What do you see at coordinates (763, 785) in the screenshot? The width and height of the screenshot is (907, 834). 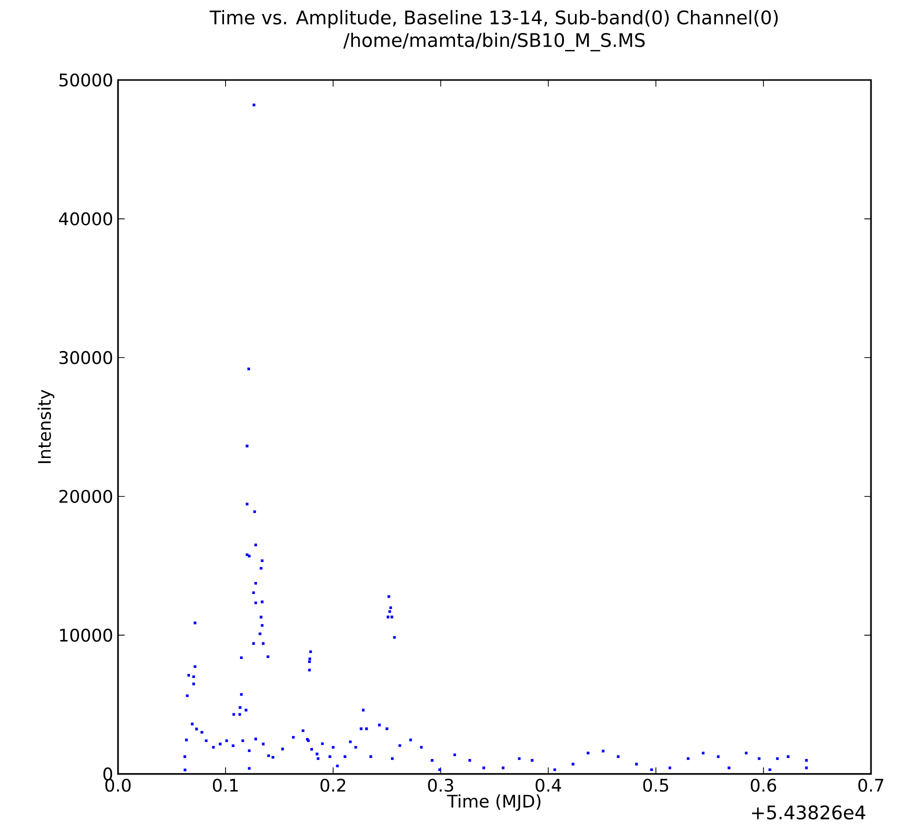 I see `x-tick-label: 0.6` at bounding box center [763, 785].